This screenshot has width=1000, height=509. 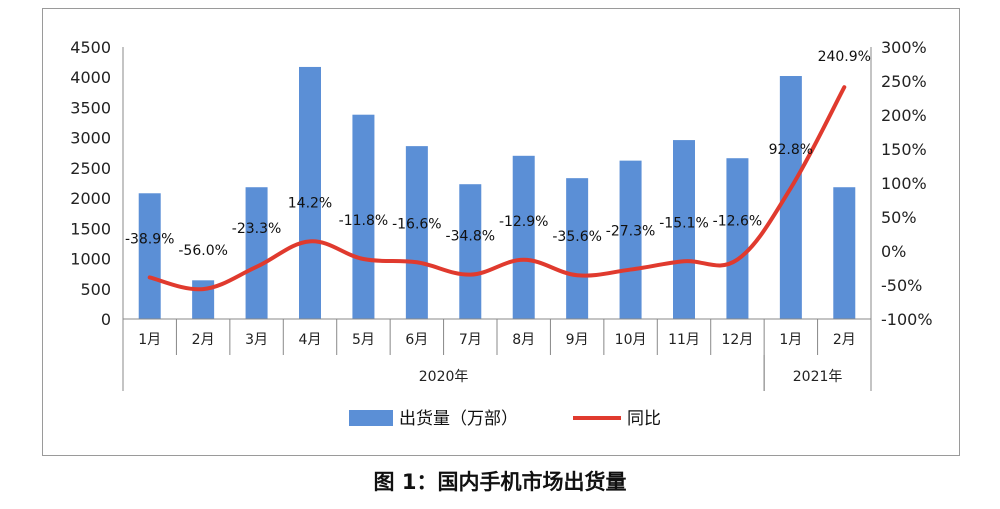 What do you see at coordinates (416, 340) in the screenshot?
I see `category-label: 6月` at bounding box center [416, 340].